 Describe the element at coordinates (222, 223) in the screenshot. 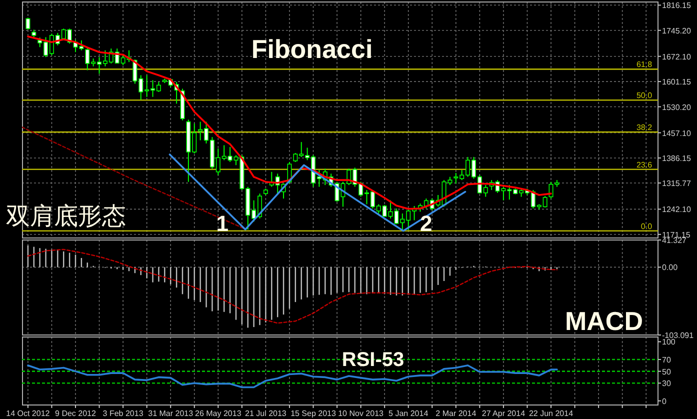

I see `annotation: 1` at that location.